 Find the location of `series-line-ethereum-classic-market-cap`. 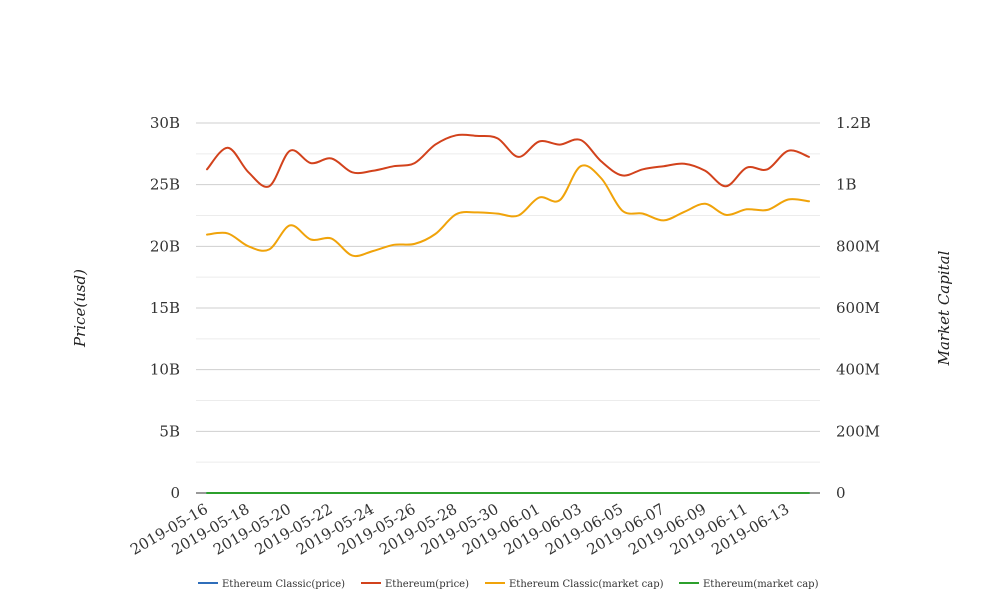

series-line-ethereum-classic-market-cap is located at coordinates (508, 211).